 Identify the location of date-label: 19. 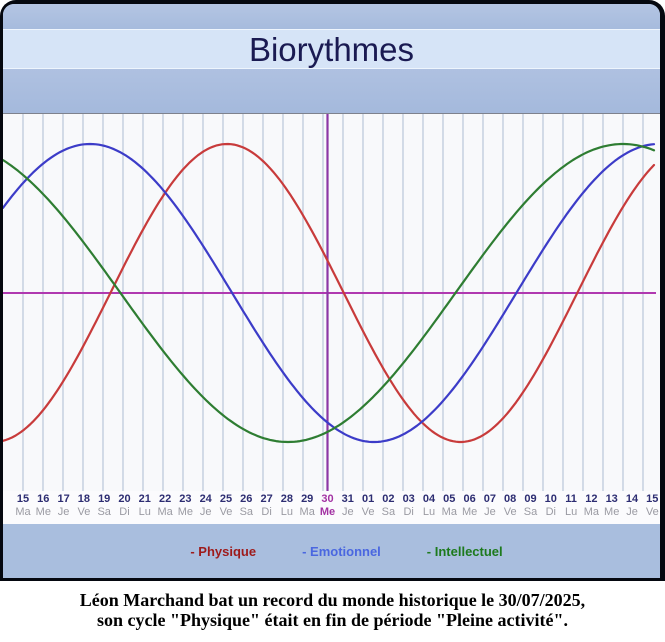
(104, 499).